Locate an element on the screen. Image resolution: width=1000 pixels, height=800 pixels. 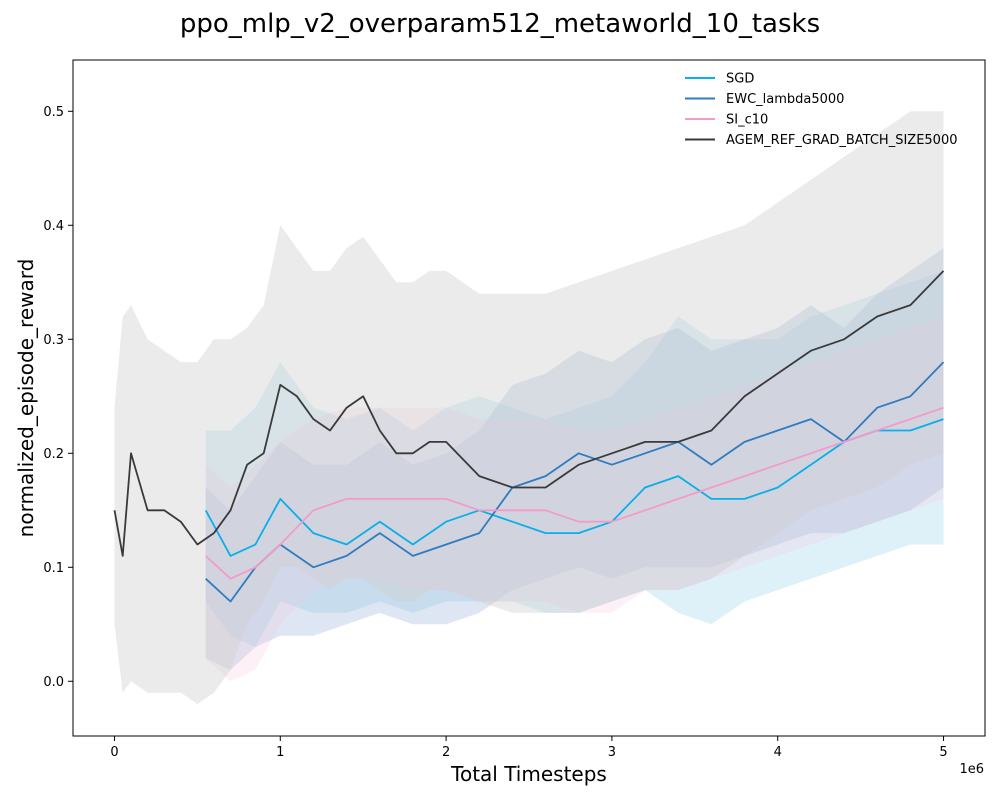
y-axis-label: normalized_episode_reward is located at coordinates (26, 398).